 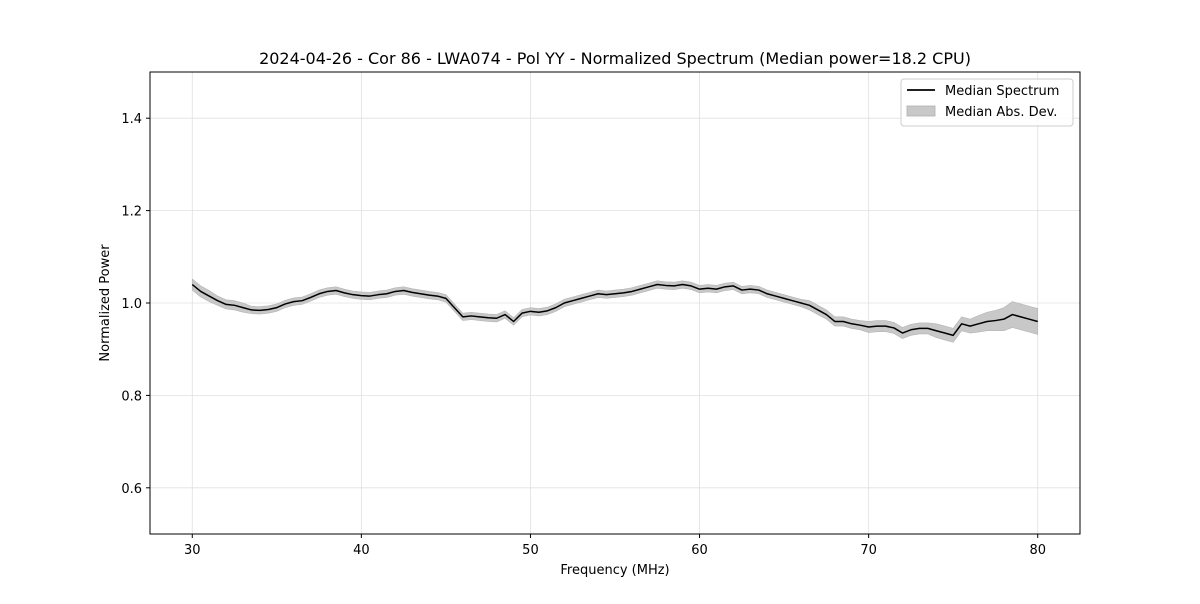 What do you see at coordinates (530, 550) in the screenshot?
I see `x-tick-label: 50` at bounding box center [530, 550].